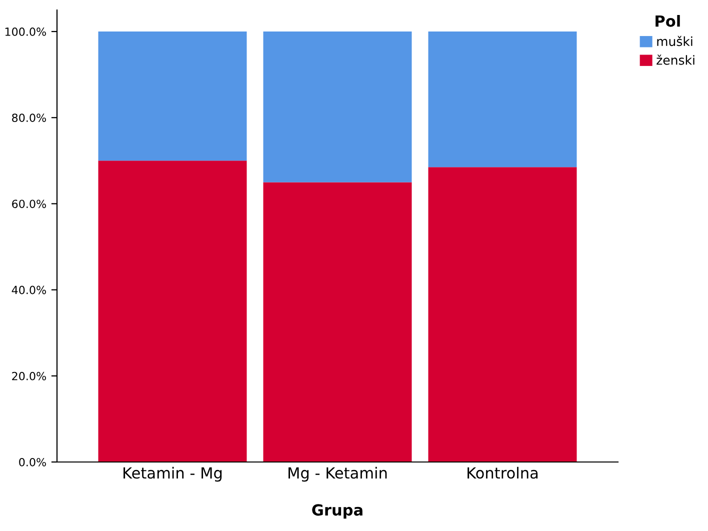 This screenshot has width=708, height=531. I want to click on legend-label: ženski, so click(675, 59).